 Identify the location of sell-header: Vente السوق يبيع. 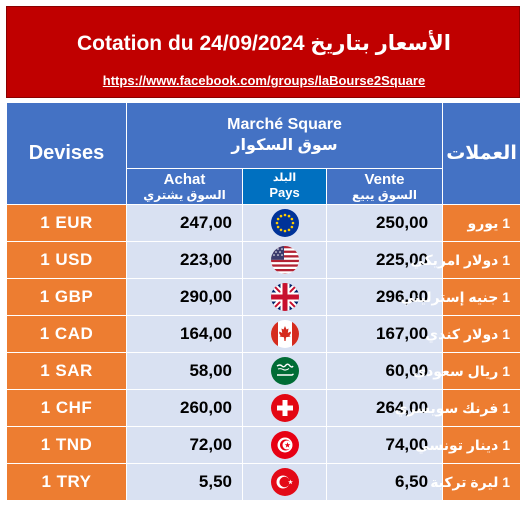
(384, 186).